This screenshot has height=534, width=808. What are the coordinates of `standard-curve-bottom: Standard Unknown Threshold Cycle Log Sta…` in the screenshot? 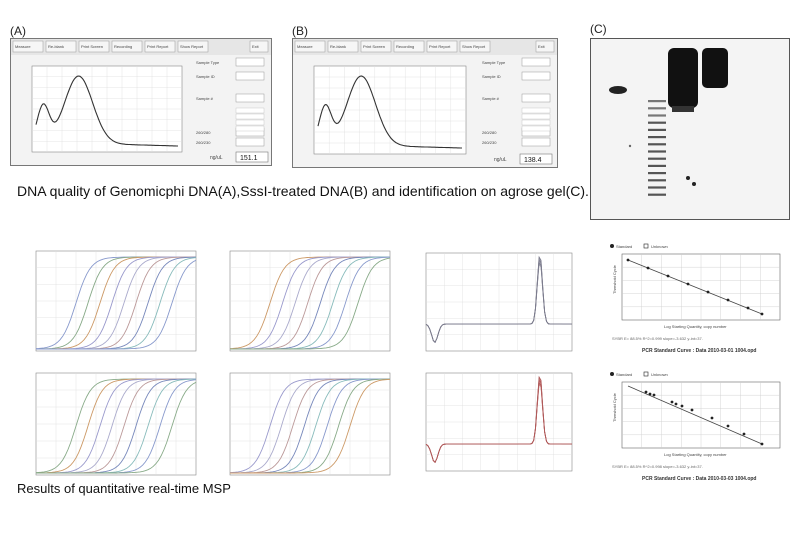 It's located at (701, 430).